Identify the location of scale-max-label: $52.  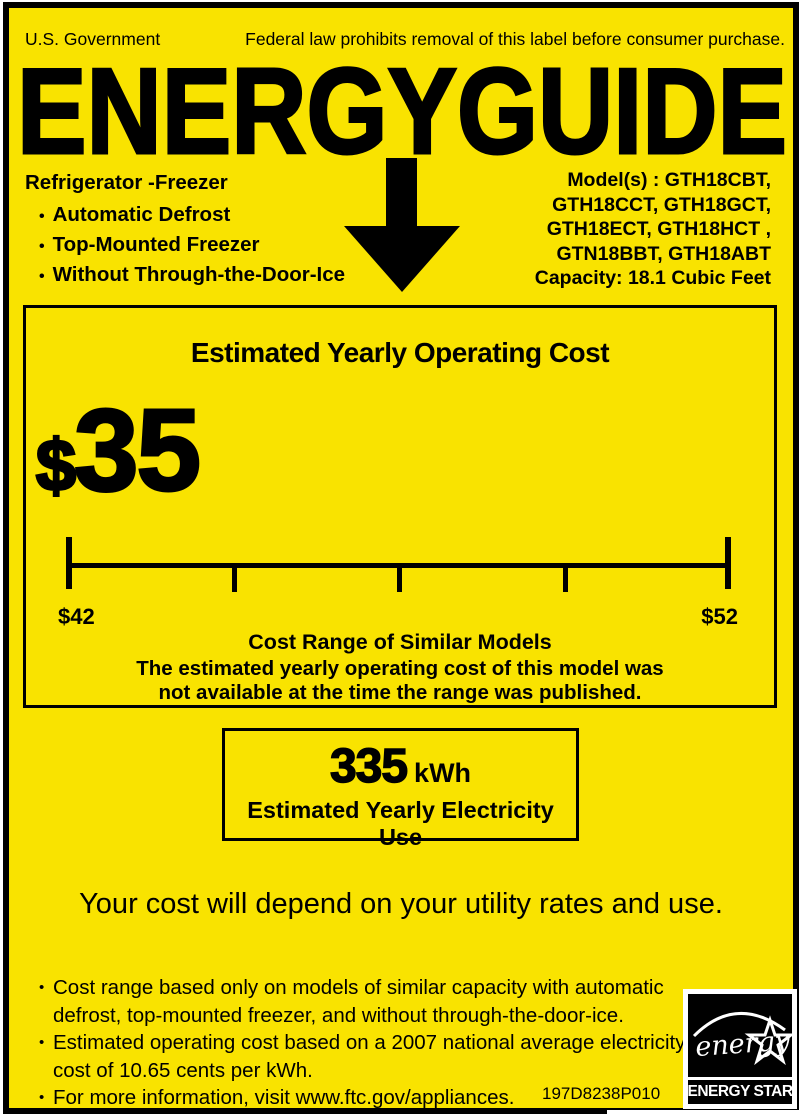
(719, 616).